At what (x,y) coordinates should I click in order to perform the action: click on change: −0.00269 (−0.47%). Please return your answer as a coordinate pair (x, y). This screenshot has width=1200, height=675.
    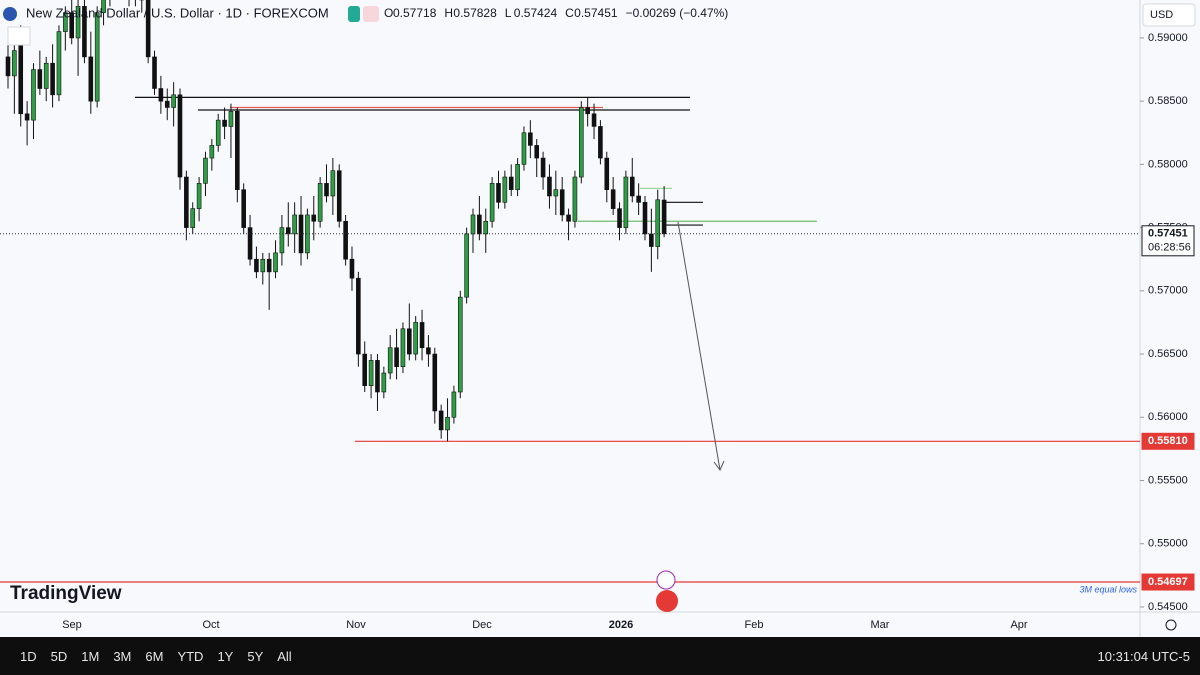
    Looking at the image, I should click on (677, 13).